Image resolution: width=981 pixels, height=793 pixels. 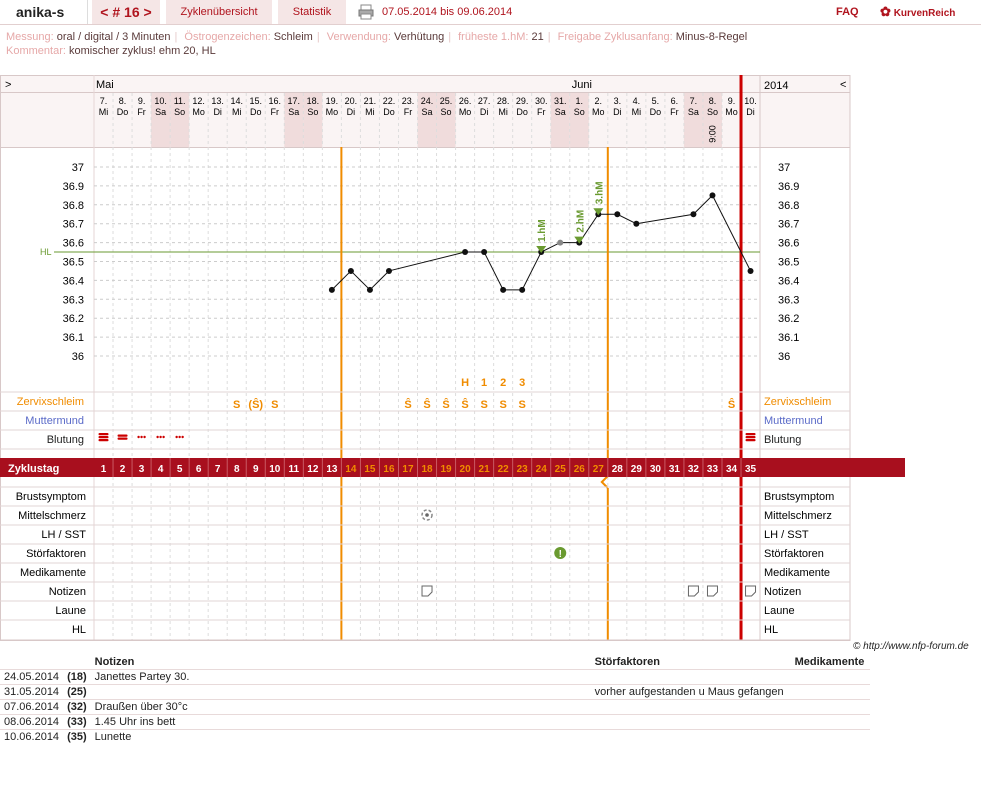 What do you see at coordinates (73, 281) in the screenshot?
I see `y-tick-left: 36.4` at bounding box center [73, 281].